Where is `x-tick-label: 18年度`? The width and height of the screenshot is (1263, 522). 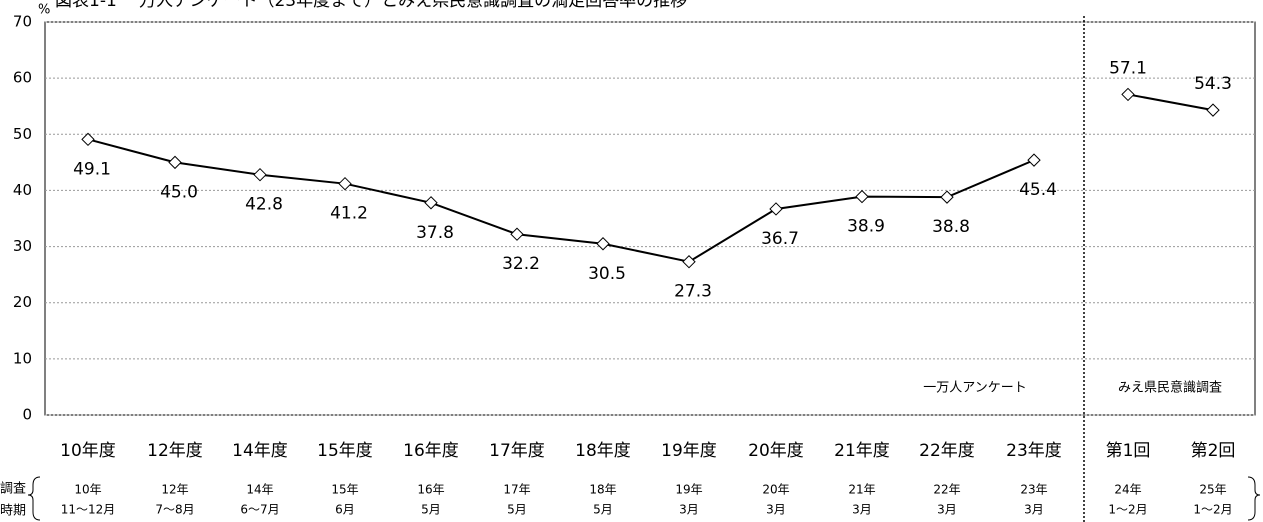 x-tick-label: 18年度 is located at coordinates (603, 451).